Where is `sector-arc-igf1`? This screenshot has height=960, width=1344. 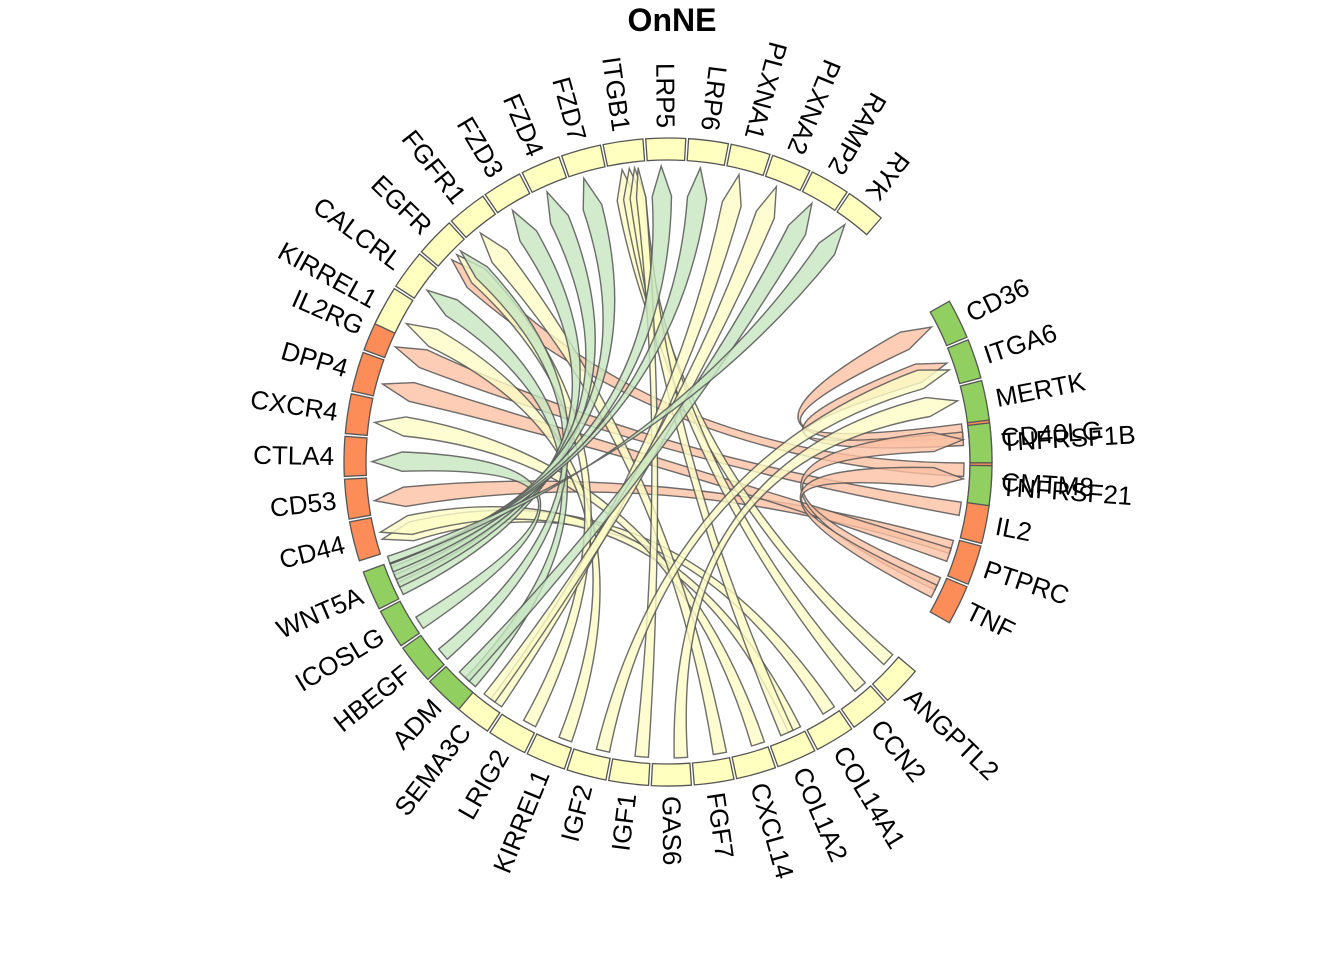 sector-arc-igf1 is located at coordinates (629, 772).